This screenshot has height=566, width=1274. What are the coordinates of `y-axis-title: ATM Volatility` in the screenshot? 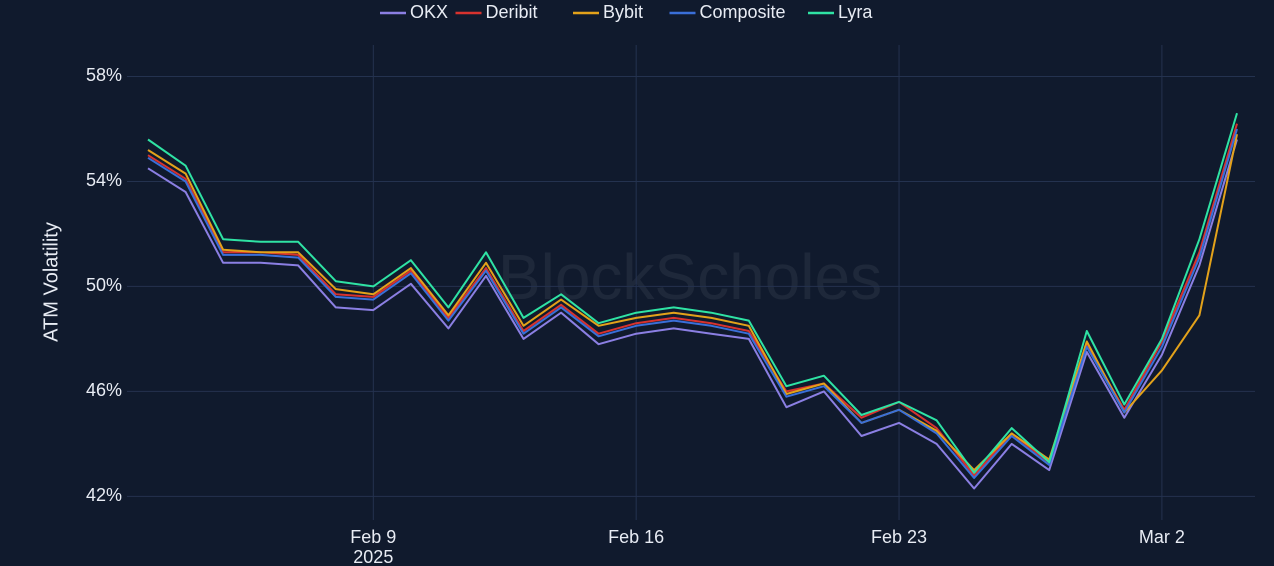 It's located at (51, 282).